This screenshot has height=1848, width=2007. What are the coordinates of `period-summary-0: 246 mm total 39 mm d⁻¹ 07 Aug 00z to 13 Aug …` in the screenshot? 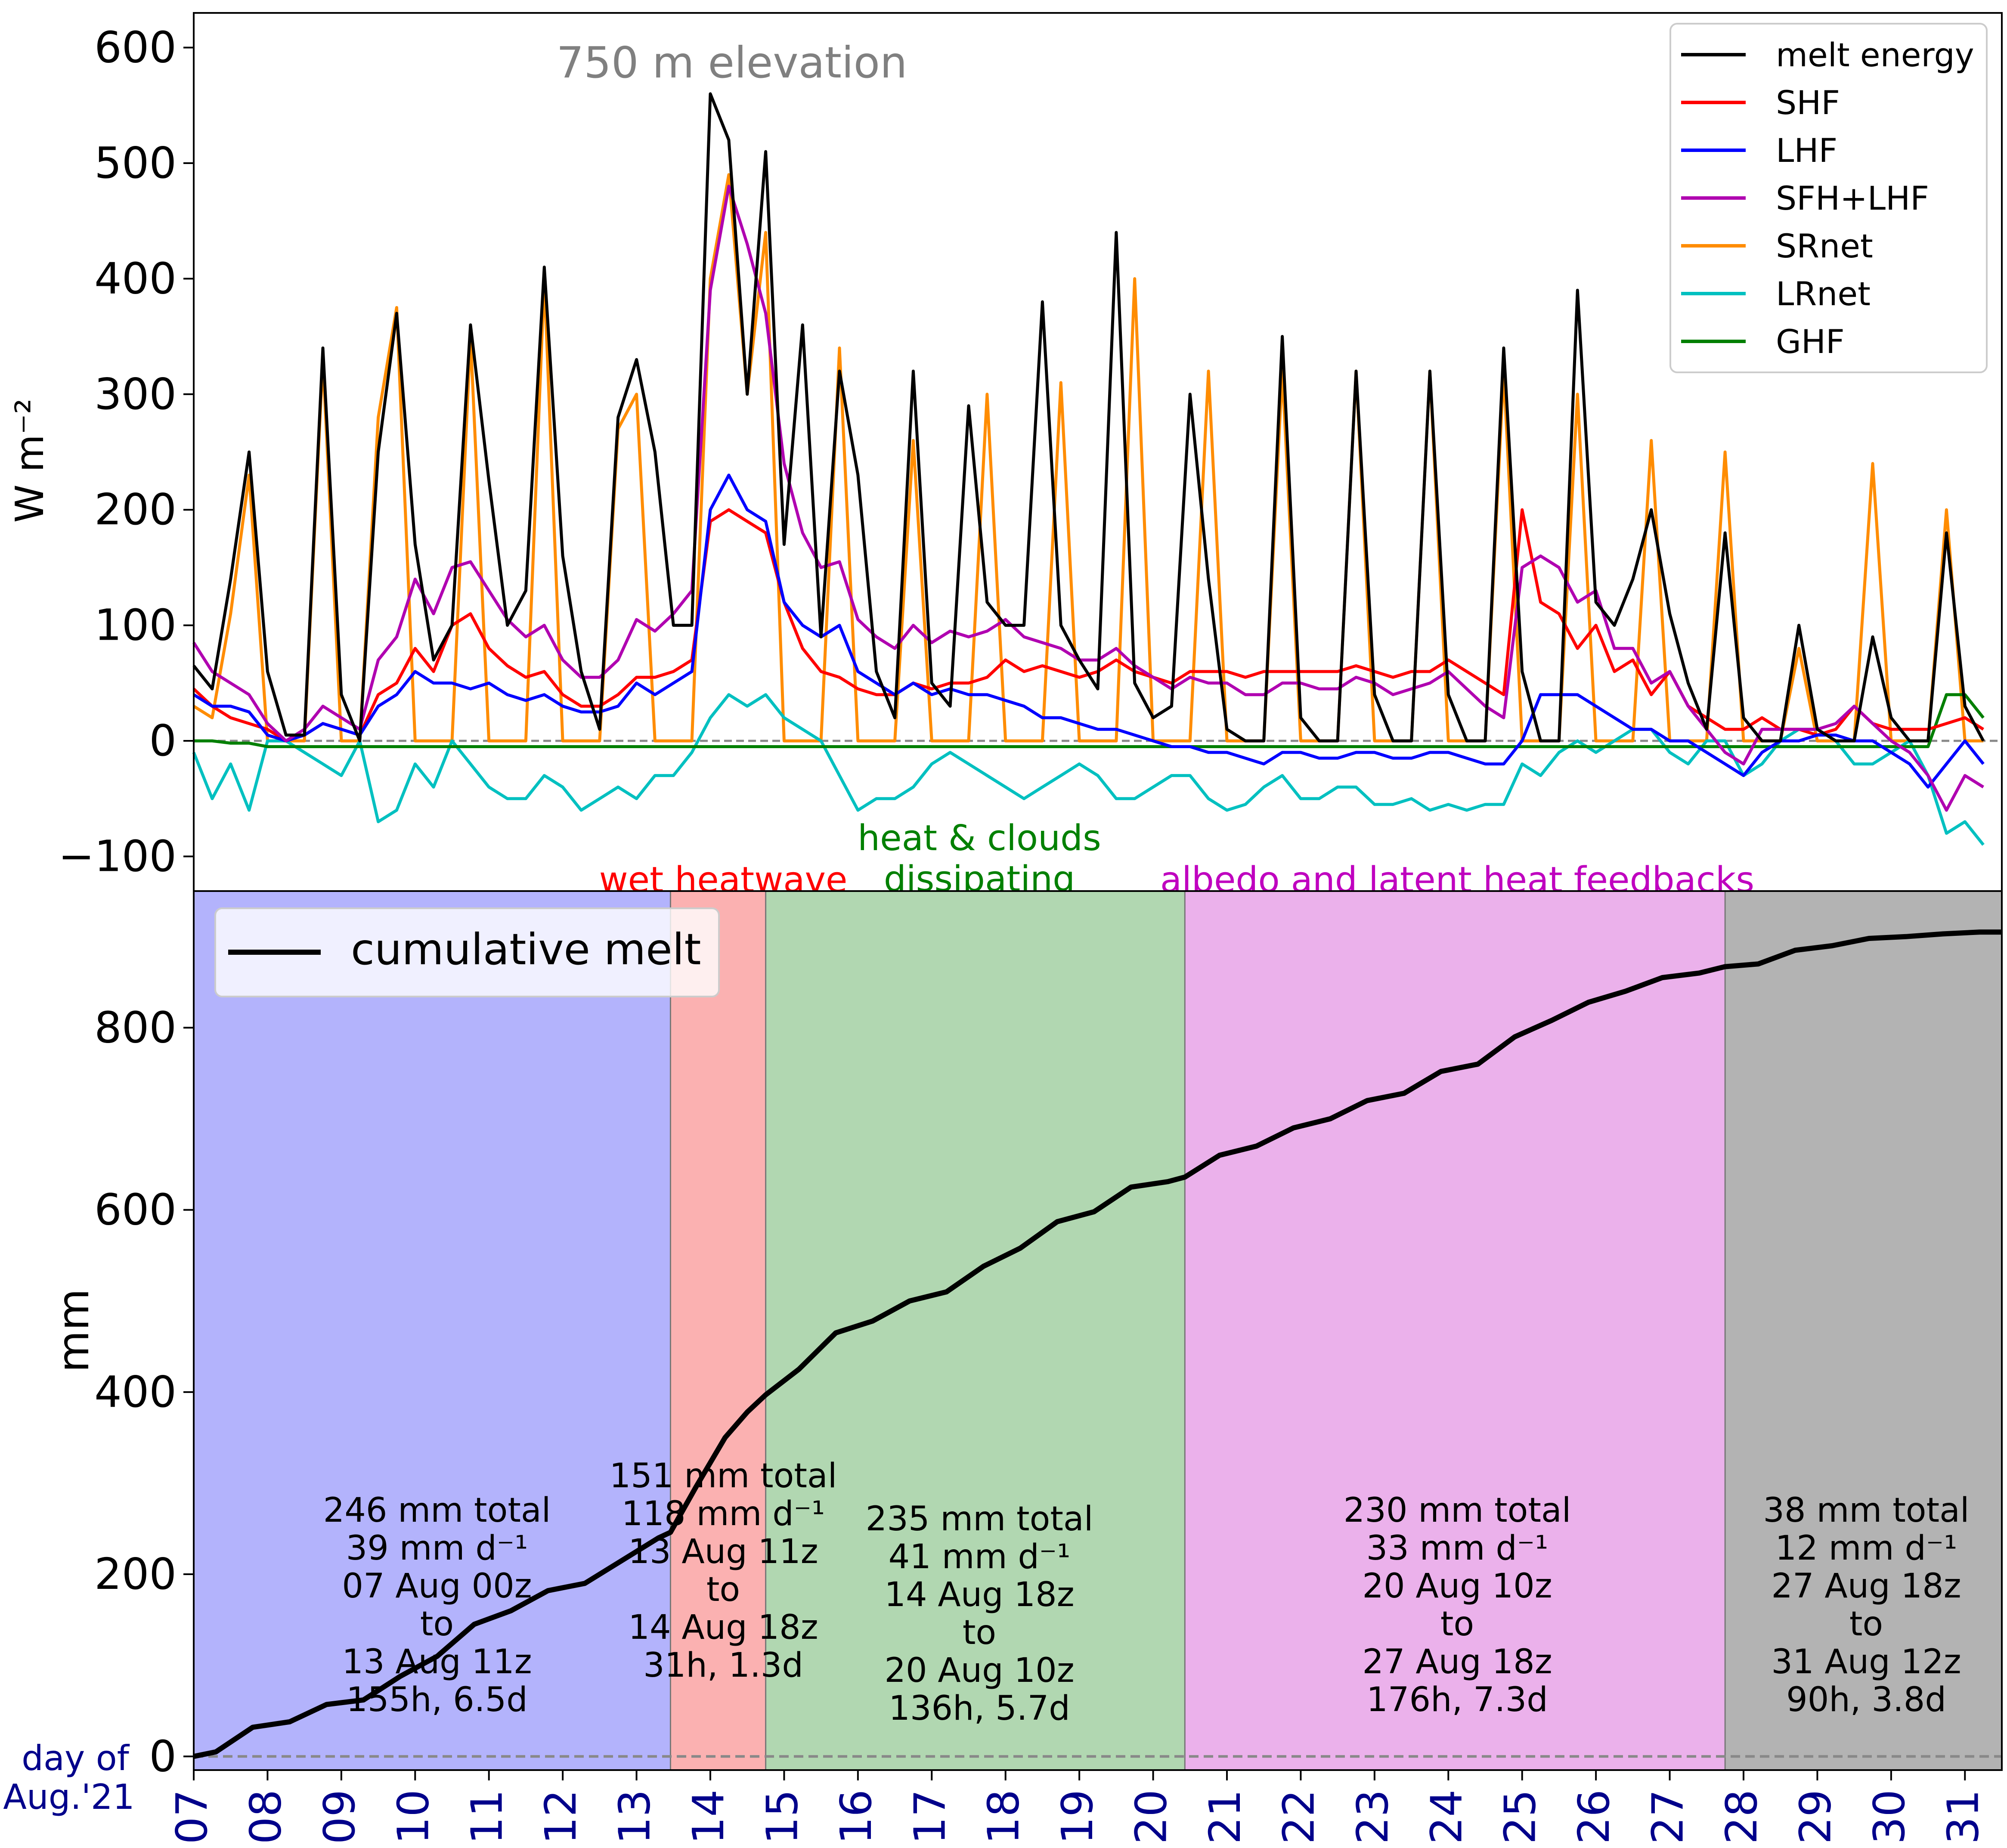 It's located at (437, 1605).